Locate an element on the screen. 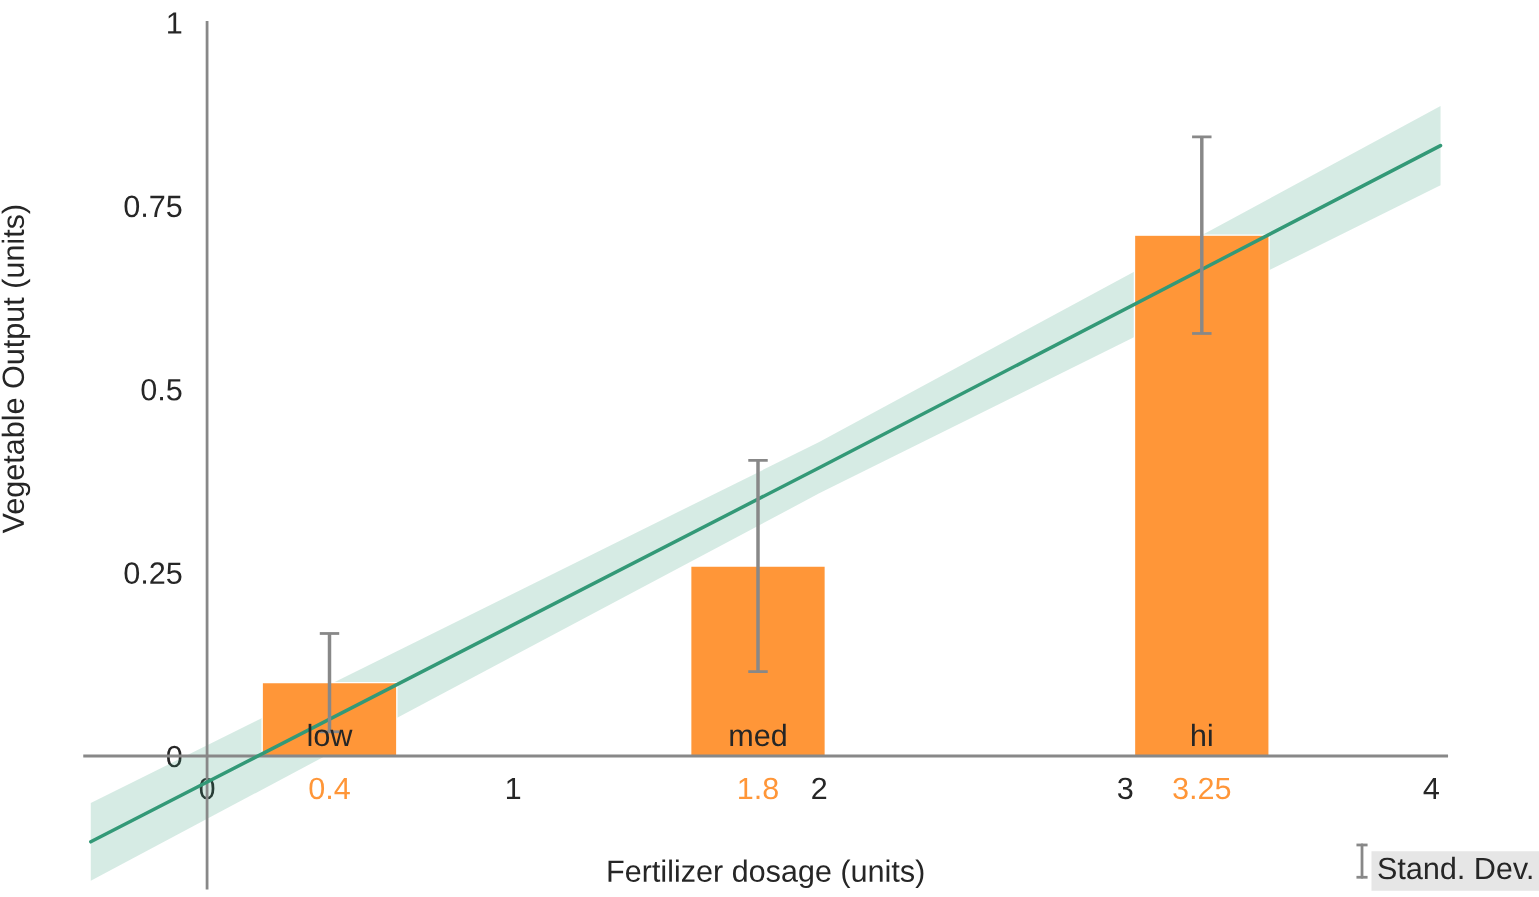 The image size is (1539, 897). y-axis-title: Vegetable Output (units) is located at coordinates (16, 369).